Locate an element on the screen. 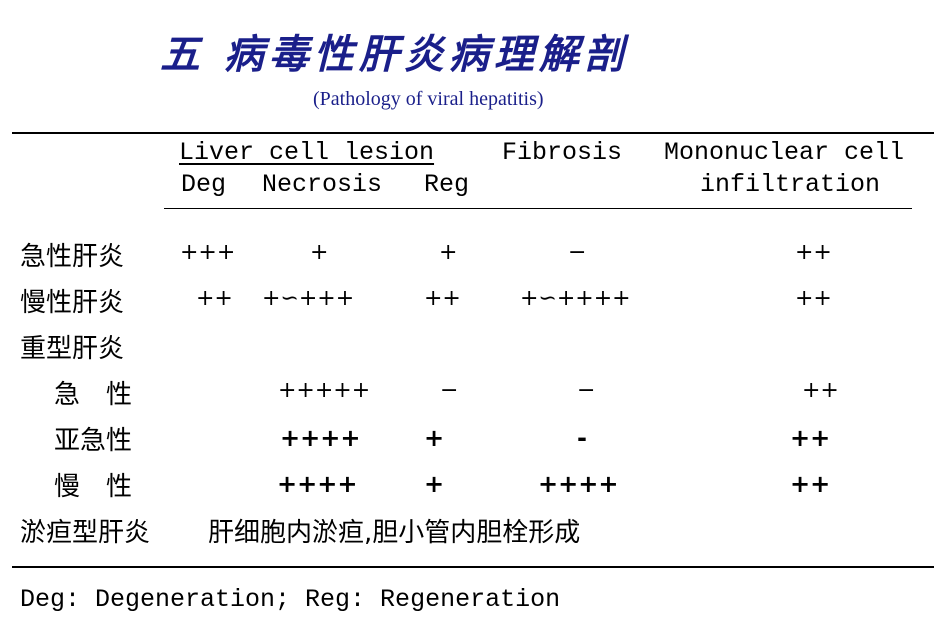 This screenshot has height=634, width=944. row-label-severe: 重型肝炎 is located at coordinates (72, 349).